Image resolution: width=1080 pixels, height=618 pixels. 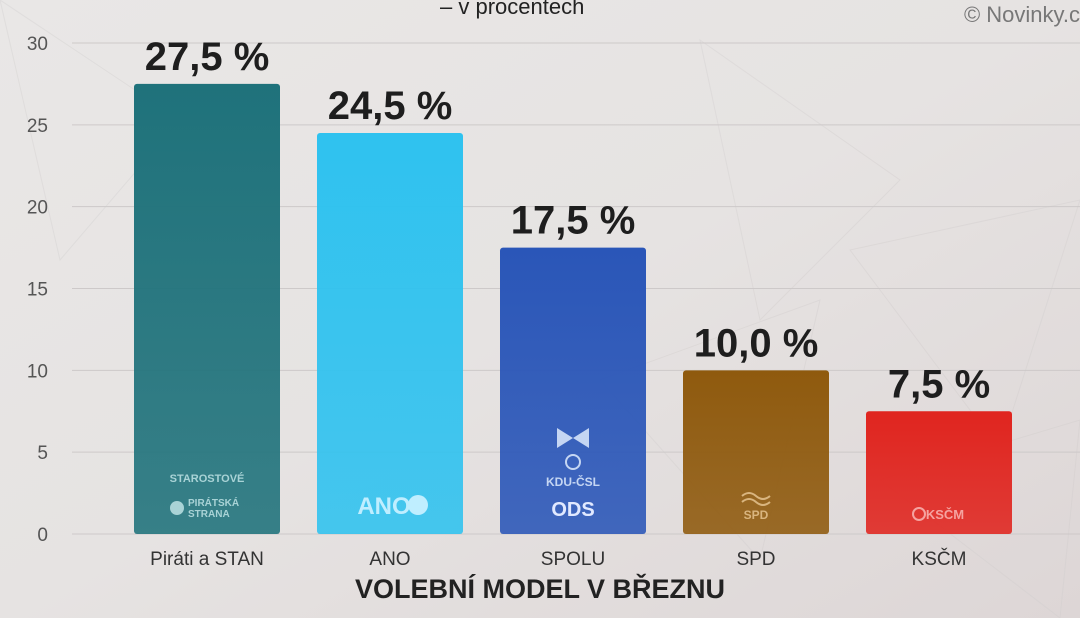 What do you see at coordinates (572, 510) in the screenshot?
I see `logo-text: ODS` at bounding box center [572, 510].